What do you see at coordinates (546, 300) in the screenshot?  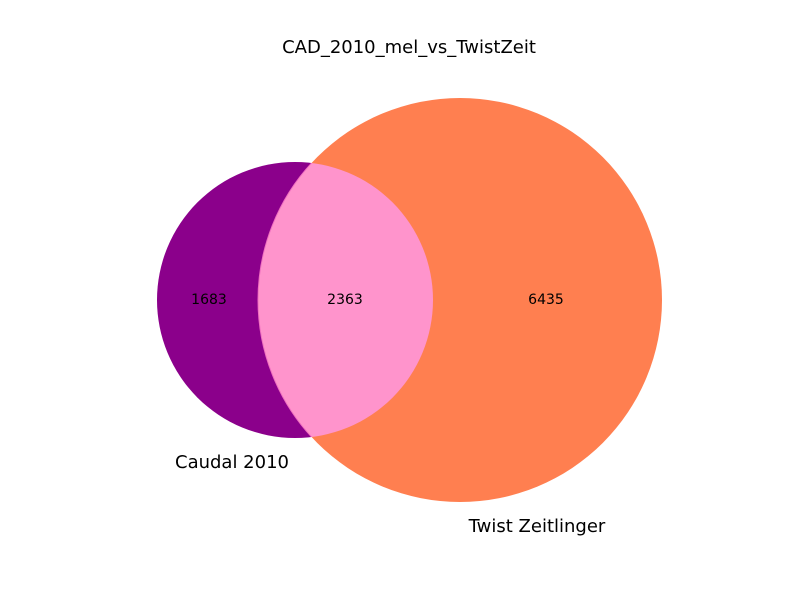 I see `only-twist-count: 6435` at bounding box center [546, 300].